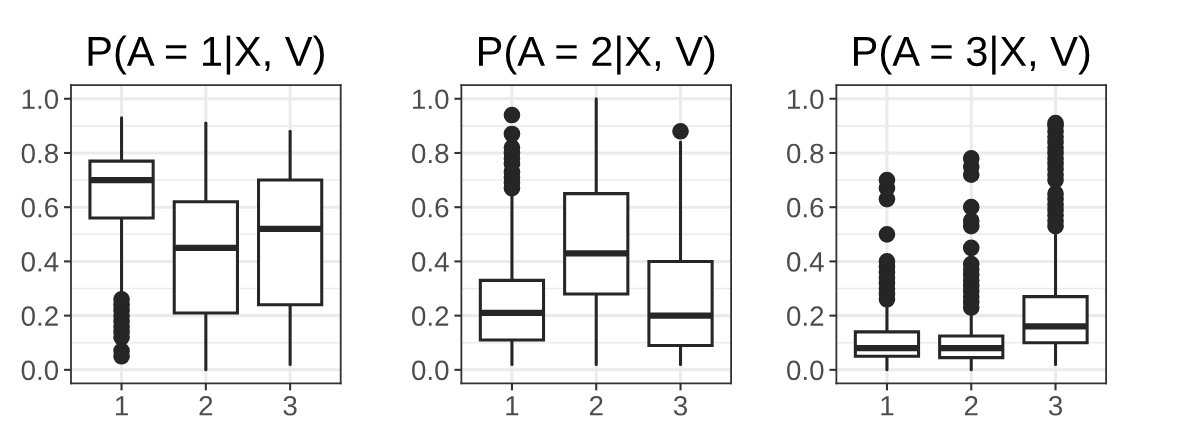  Describe the element at coordinates (597, 55) in the screenshot. I see `chart-title: P(A = 2|X, V)` at that location.